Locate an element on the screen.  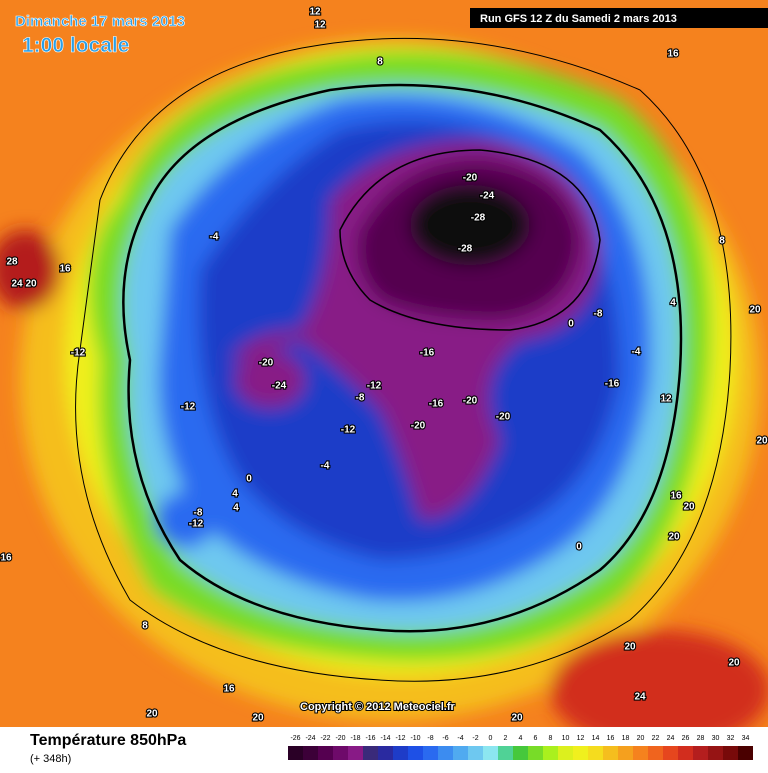
local-time: 1:00 locale is located at coordinates (75, 45).